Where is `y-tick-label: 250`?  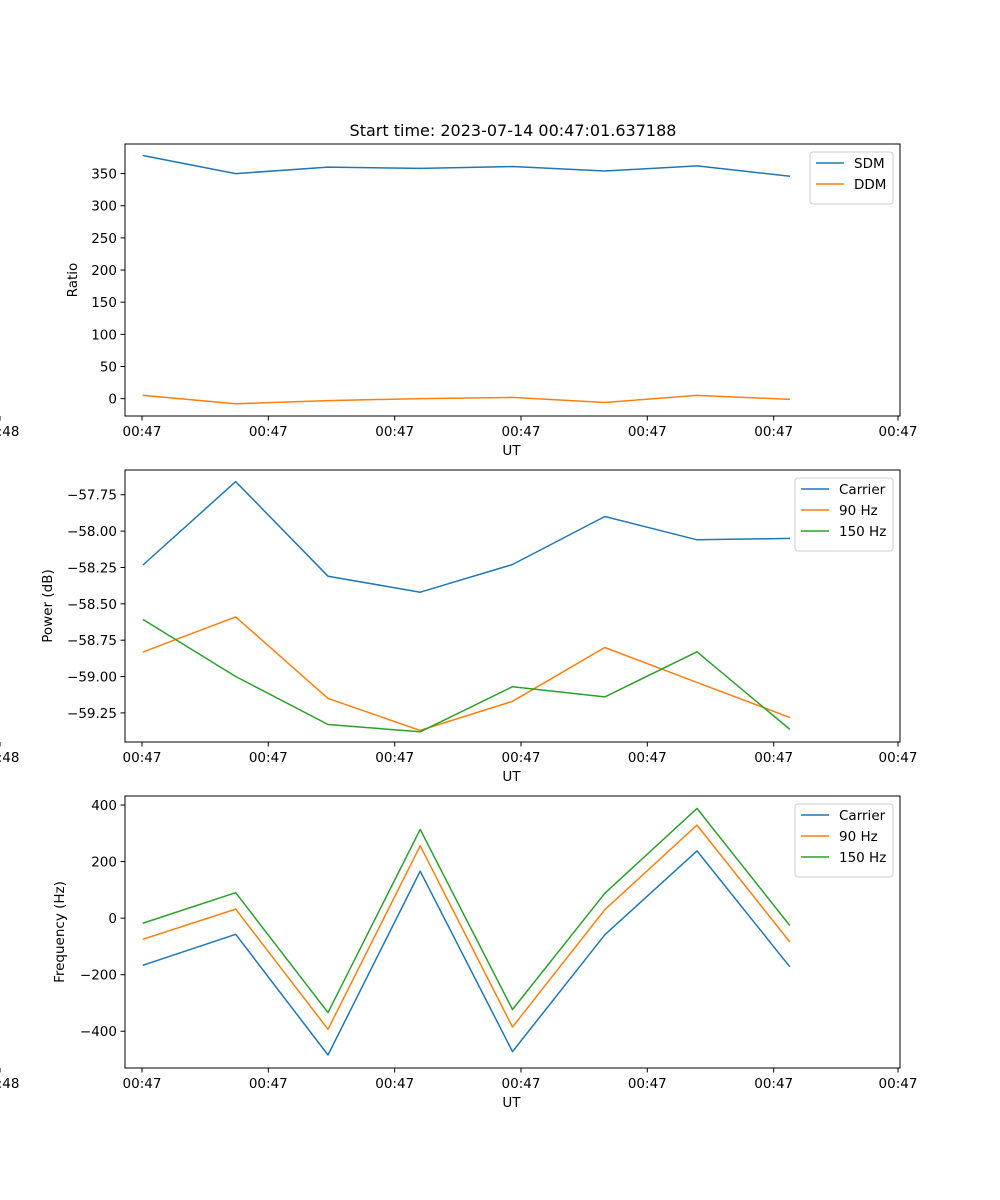 y-tick-label: 250 is located at coordinates (104, 239).